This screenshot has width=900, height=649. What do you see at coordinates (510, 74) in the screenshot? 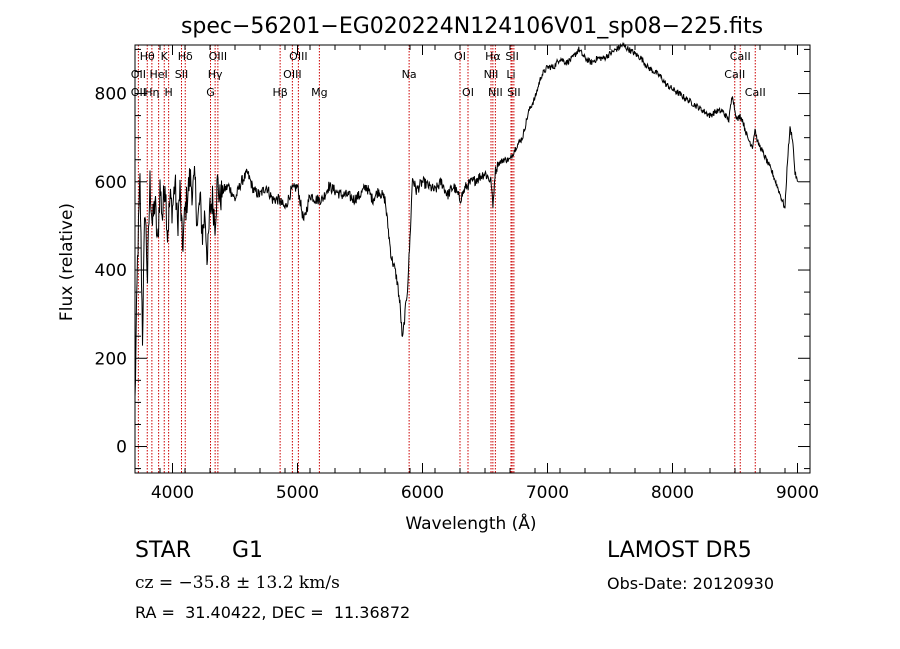
I see `line-label: Li` at bounding box center [510, 74].